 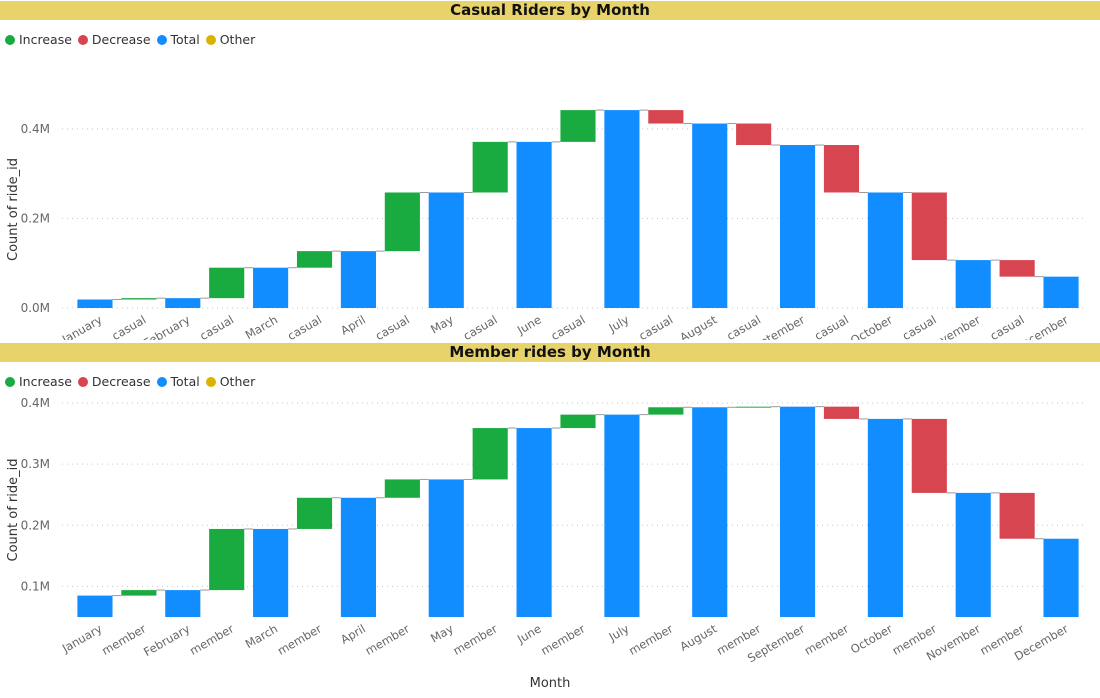 I want to click on y-tick-label: 0.1M, so click(x=35, y=586).